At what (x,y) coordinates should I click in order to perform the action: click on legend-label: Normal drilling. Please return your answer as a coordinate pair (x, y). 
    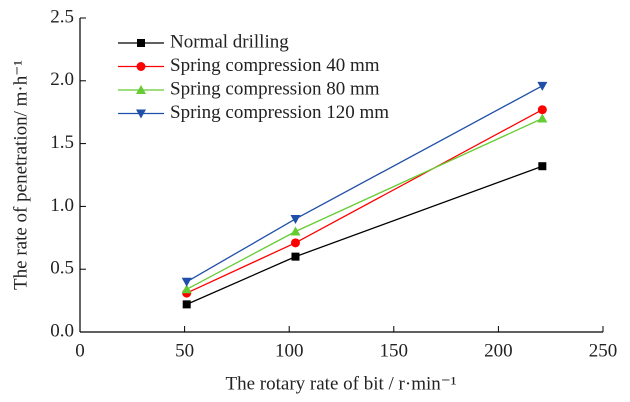
    Looking at the image, I should click on (229, 41).